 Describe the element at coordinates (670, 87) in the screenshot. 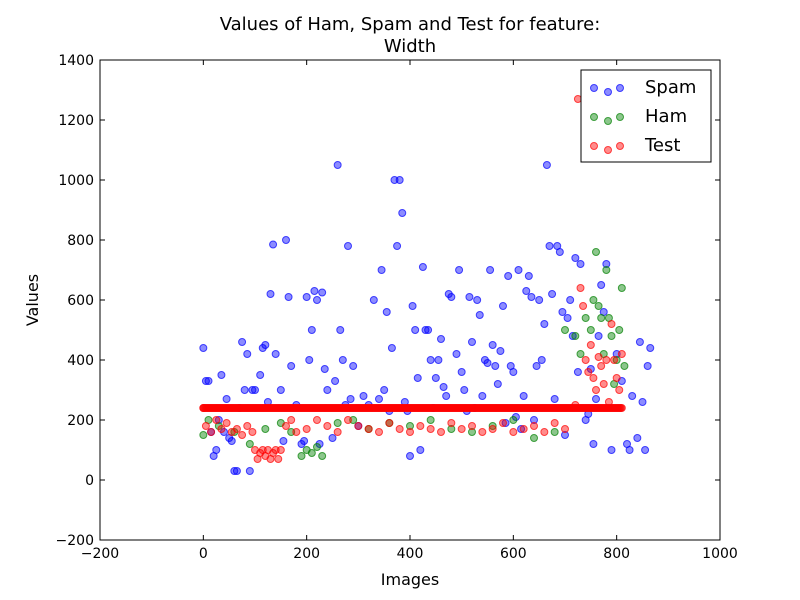

I see `legend-label-spam: Spam` at that location.